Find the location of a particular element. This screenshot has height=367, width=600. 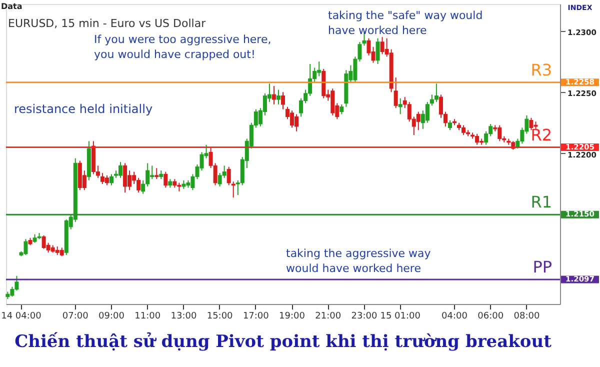

ref-line-label: R2 is located at coordinates (541, 134).